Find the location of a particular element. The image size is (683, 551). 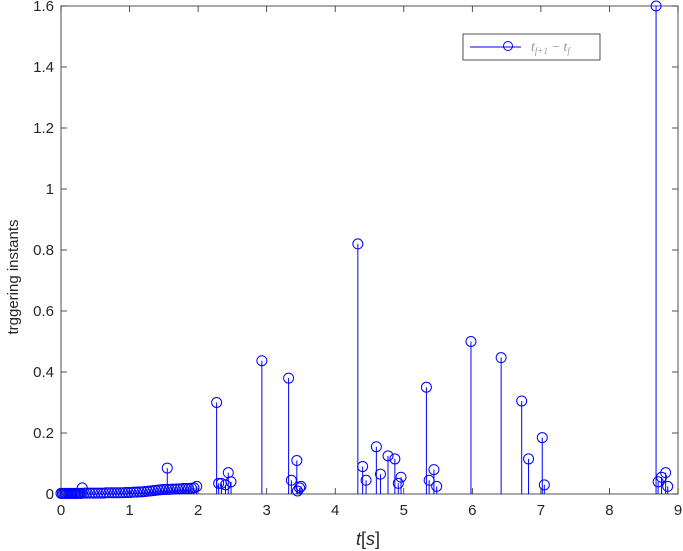

y-tick-label: 0 is located at coordinates (50, 494).